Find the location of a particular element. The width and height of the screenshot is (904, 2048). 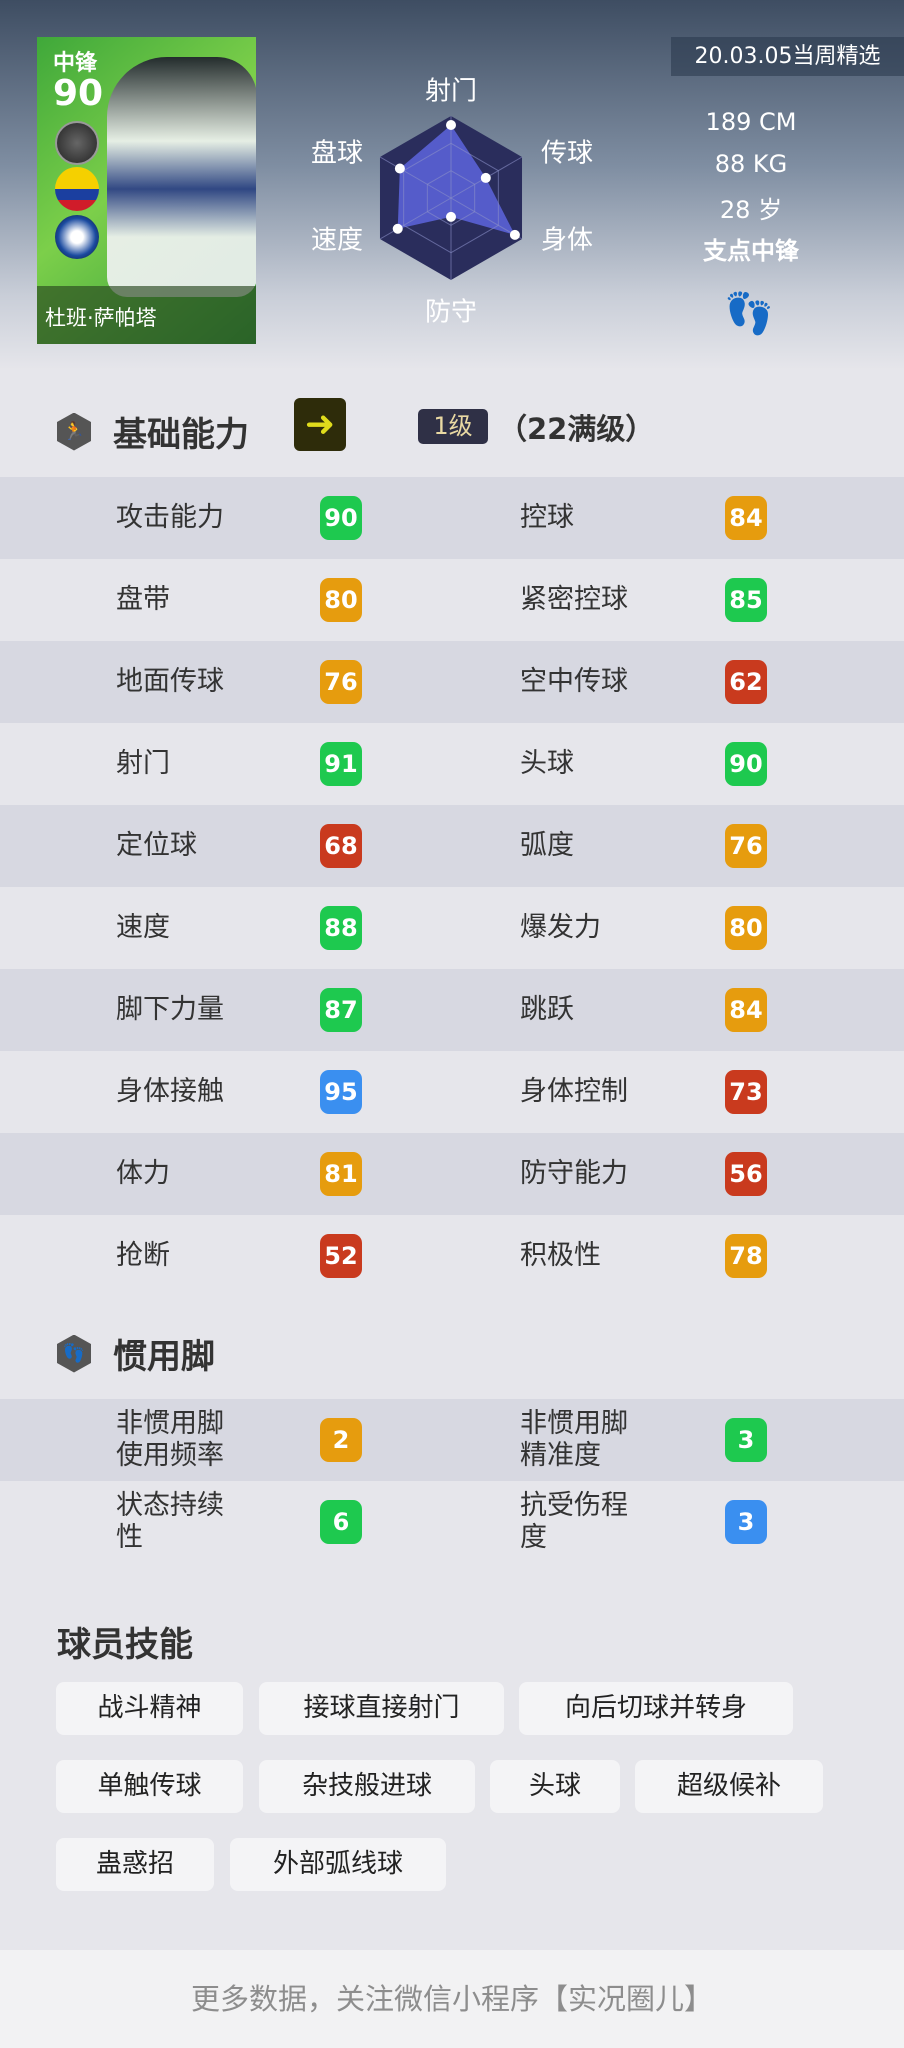

foot-icon: 👣 is located at coordinates (74, 1353).